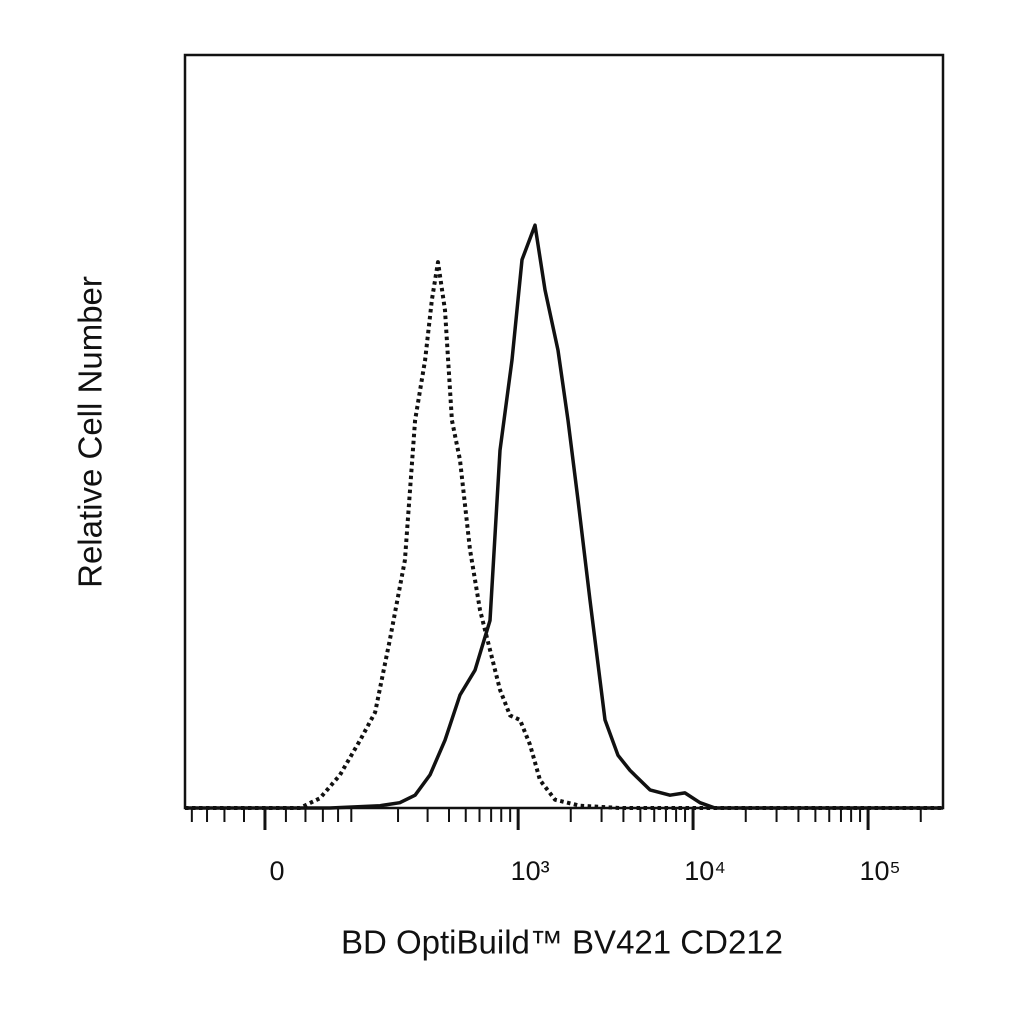 Image resolution: width=1024 pixels, height=1024 pixels. I want to click on y-axis-title: Relative Cell Number, so click(90, 432).